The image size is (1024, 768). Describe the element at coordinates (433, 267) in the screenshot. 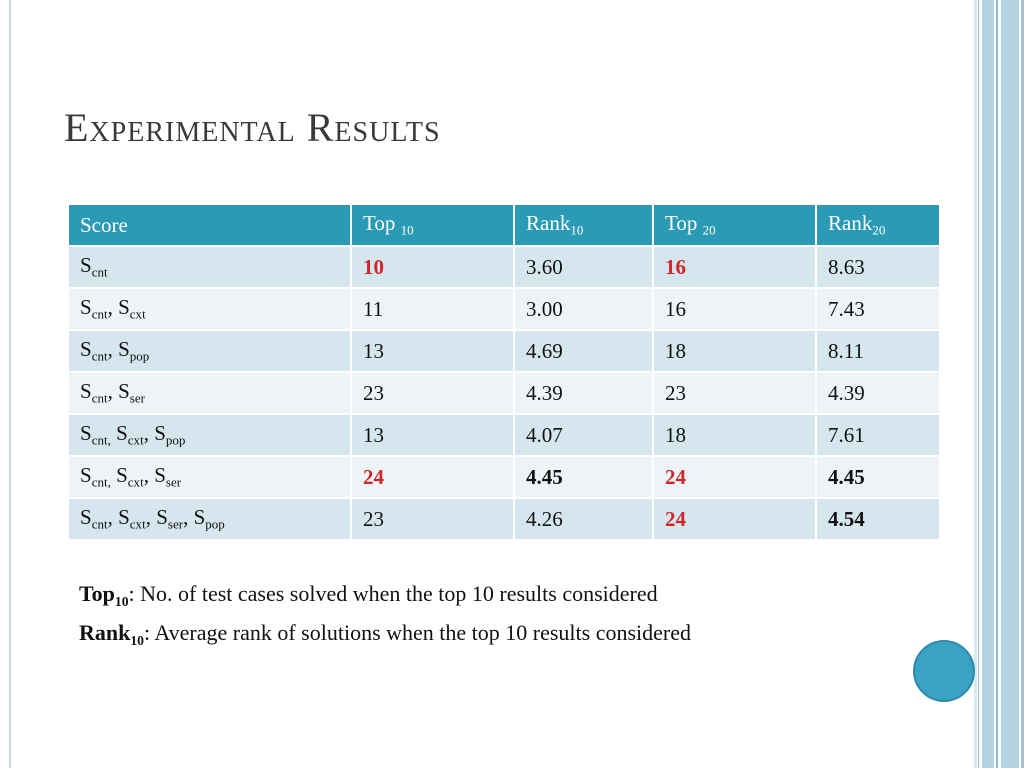

I see `value-cell: 10` at that location.